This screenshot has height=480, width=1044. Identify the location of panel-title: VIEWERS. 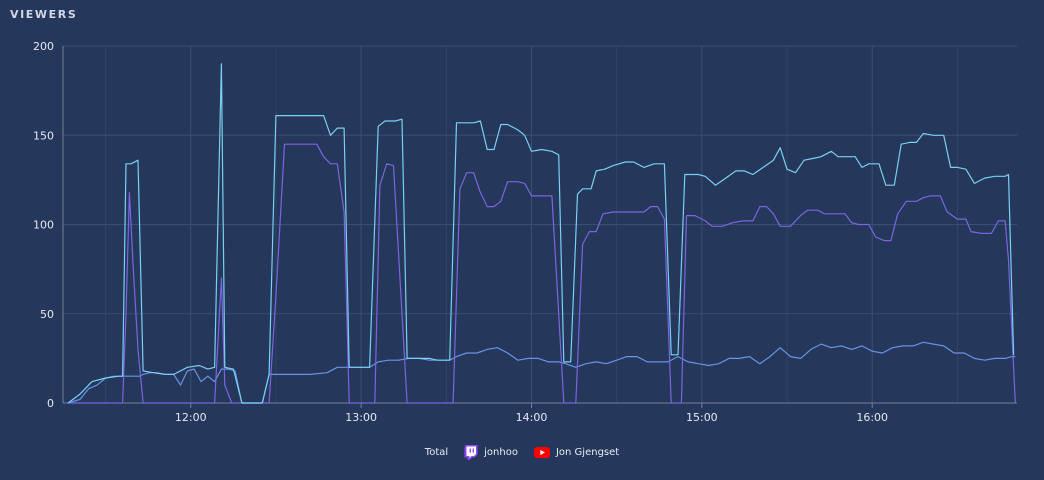
(44, 14).